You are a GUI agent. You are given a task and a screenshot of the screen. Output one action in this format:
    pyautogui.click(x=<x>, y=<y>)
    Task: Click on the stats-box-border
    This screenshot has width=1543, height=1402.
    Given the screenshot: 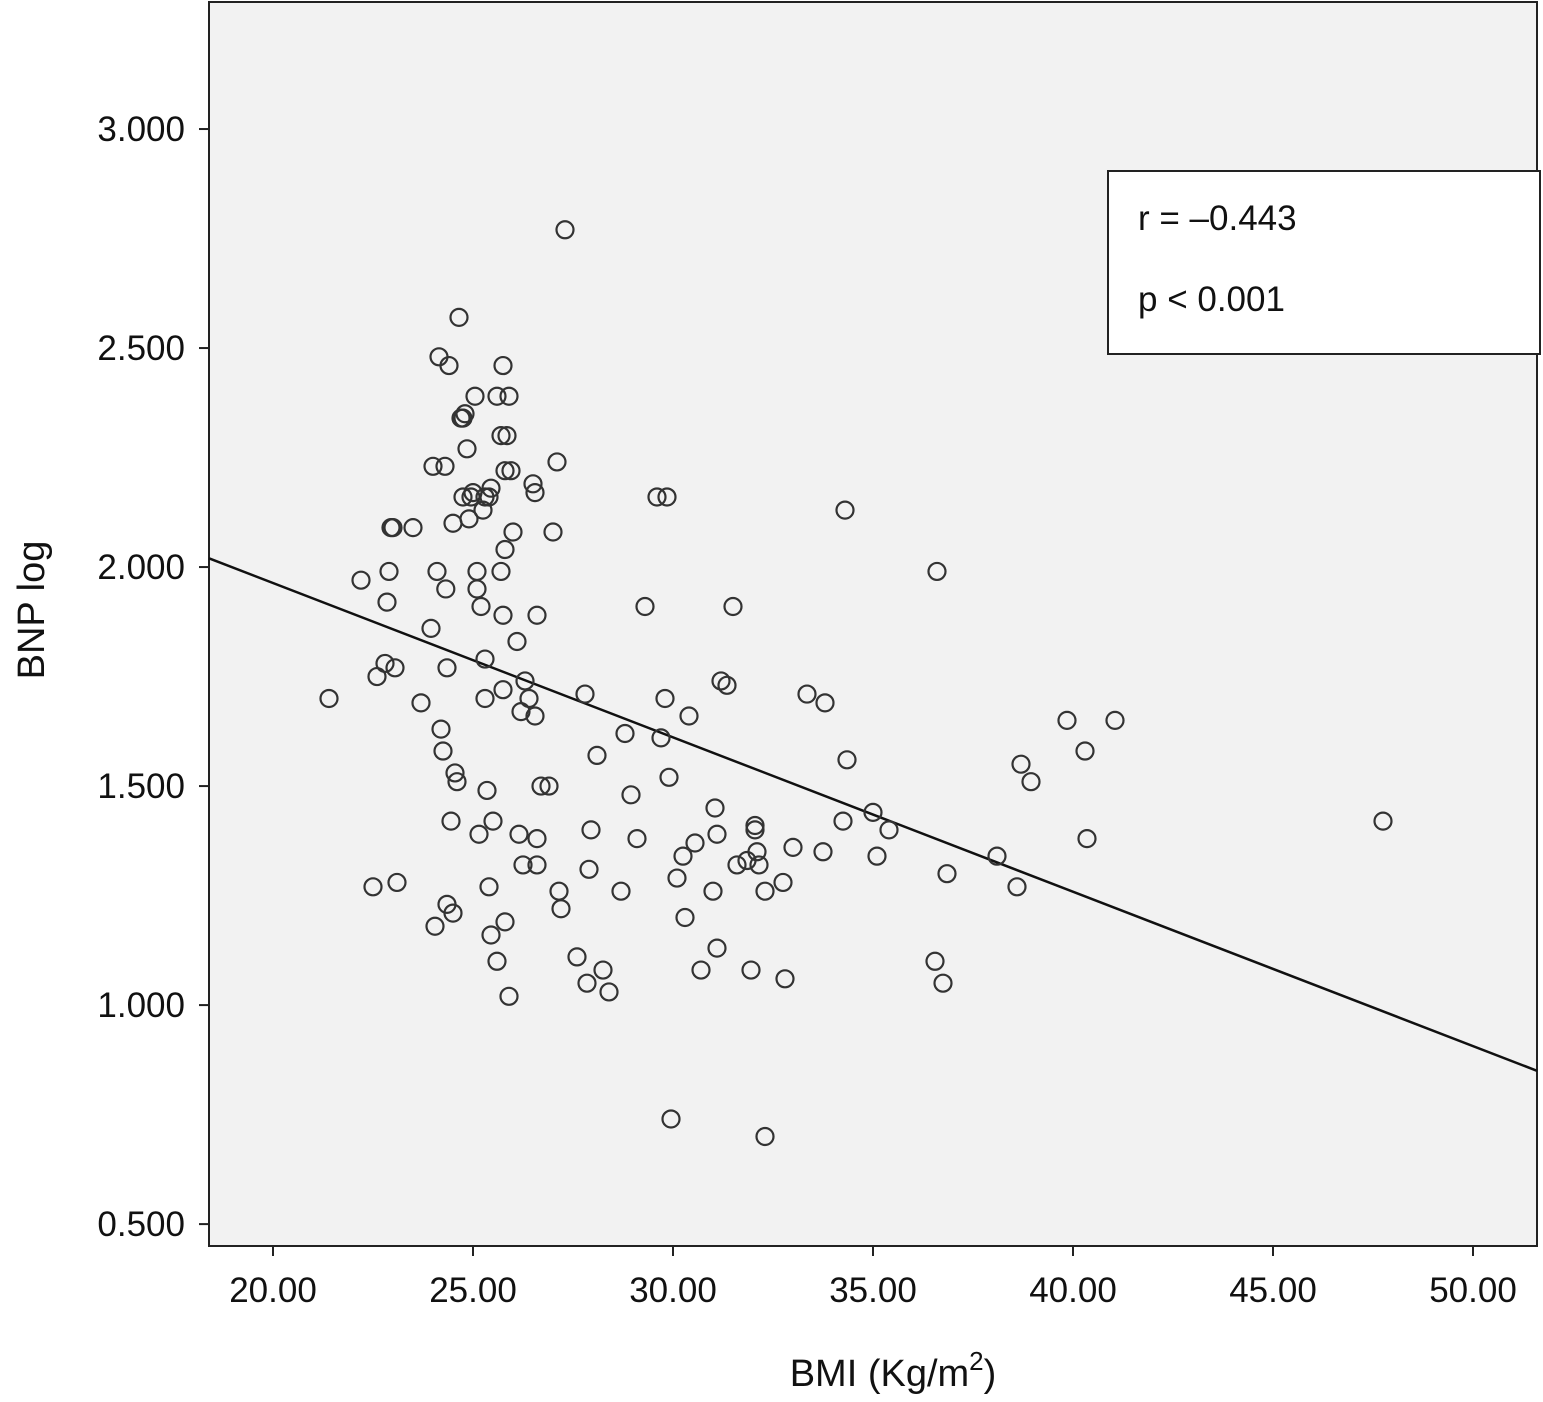 What is the action you would take?
    pyautogui.click(x=1324, y=262)
    